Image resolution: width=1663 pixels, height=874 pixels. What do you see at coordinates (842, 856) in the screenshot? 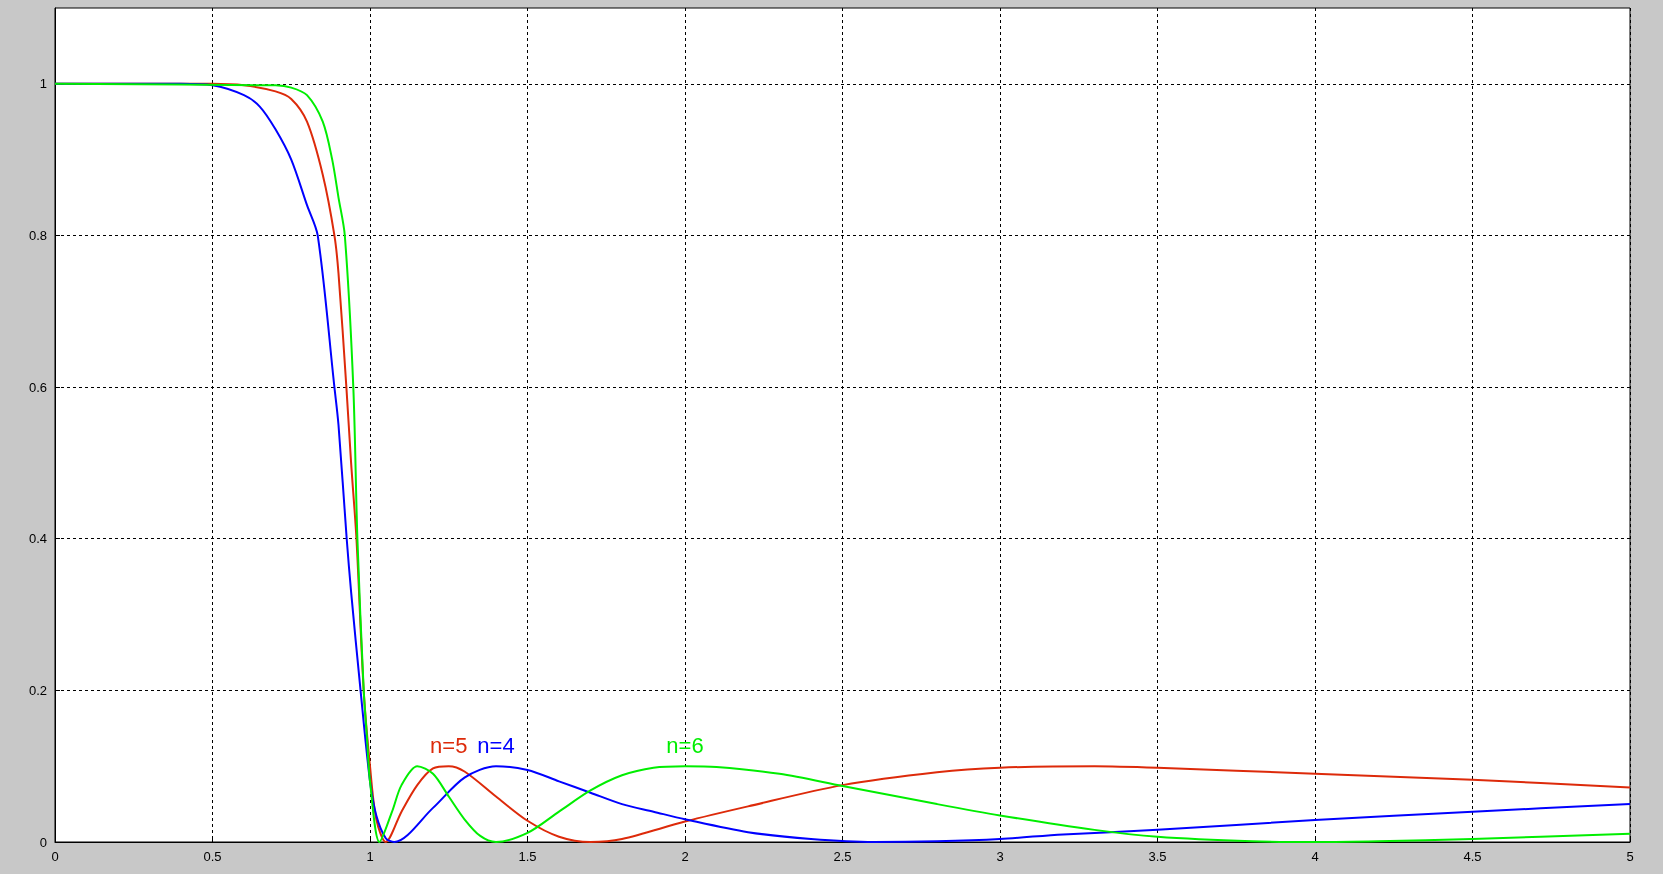
I see `x-tick-label: 2.5` at bounding box center [842, 856].